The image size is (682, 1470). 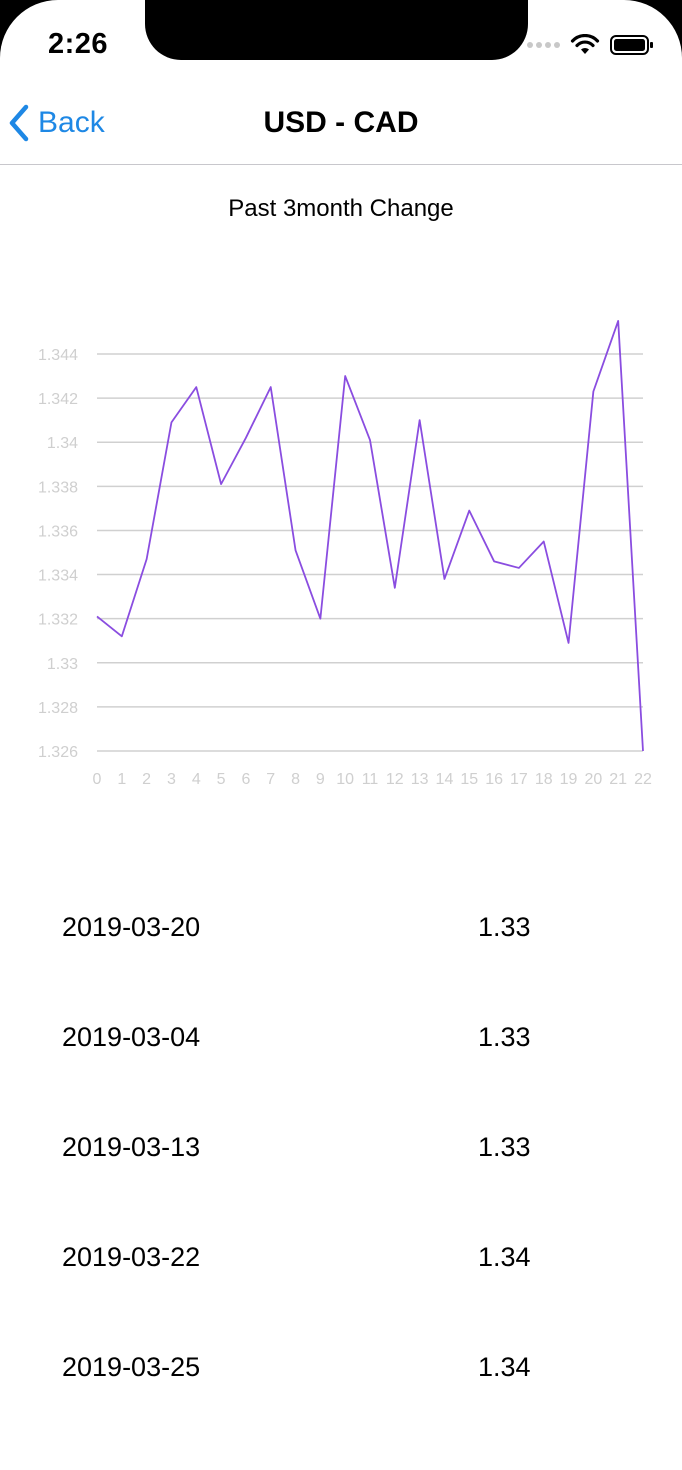 I want to click on signal-icon, so click(x=543, y=45).